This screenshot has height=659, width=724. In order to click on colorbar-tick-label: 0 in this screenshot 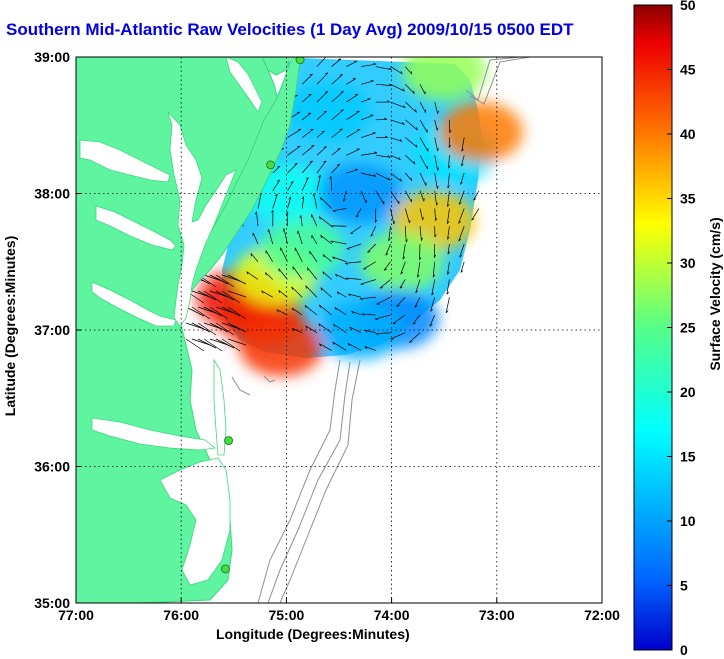, I will do `click(684, 650)`.